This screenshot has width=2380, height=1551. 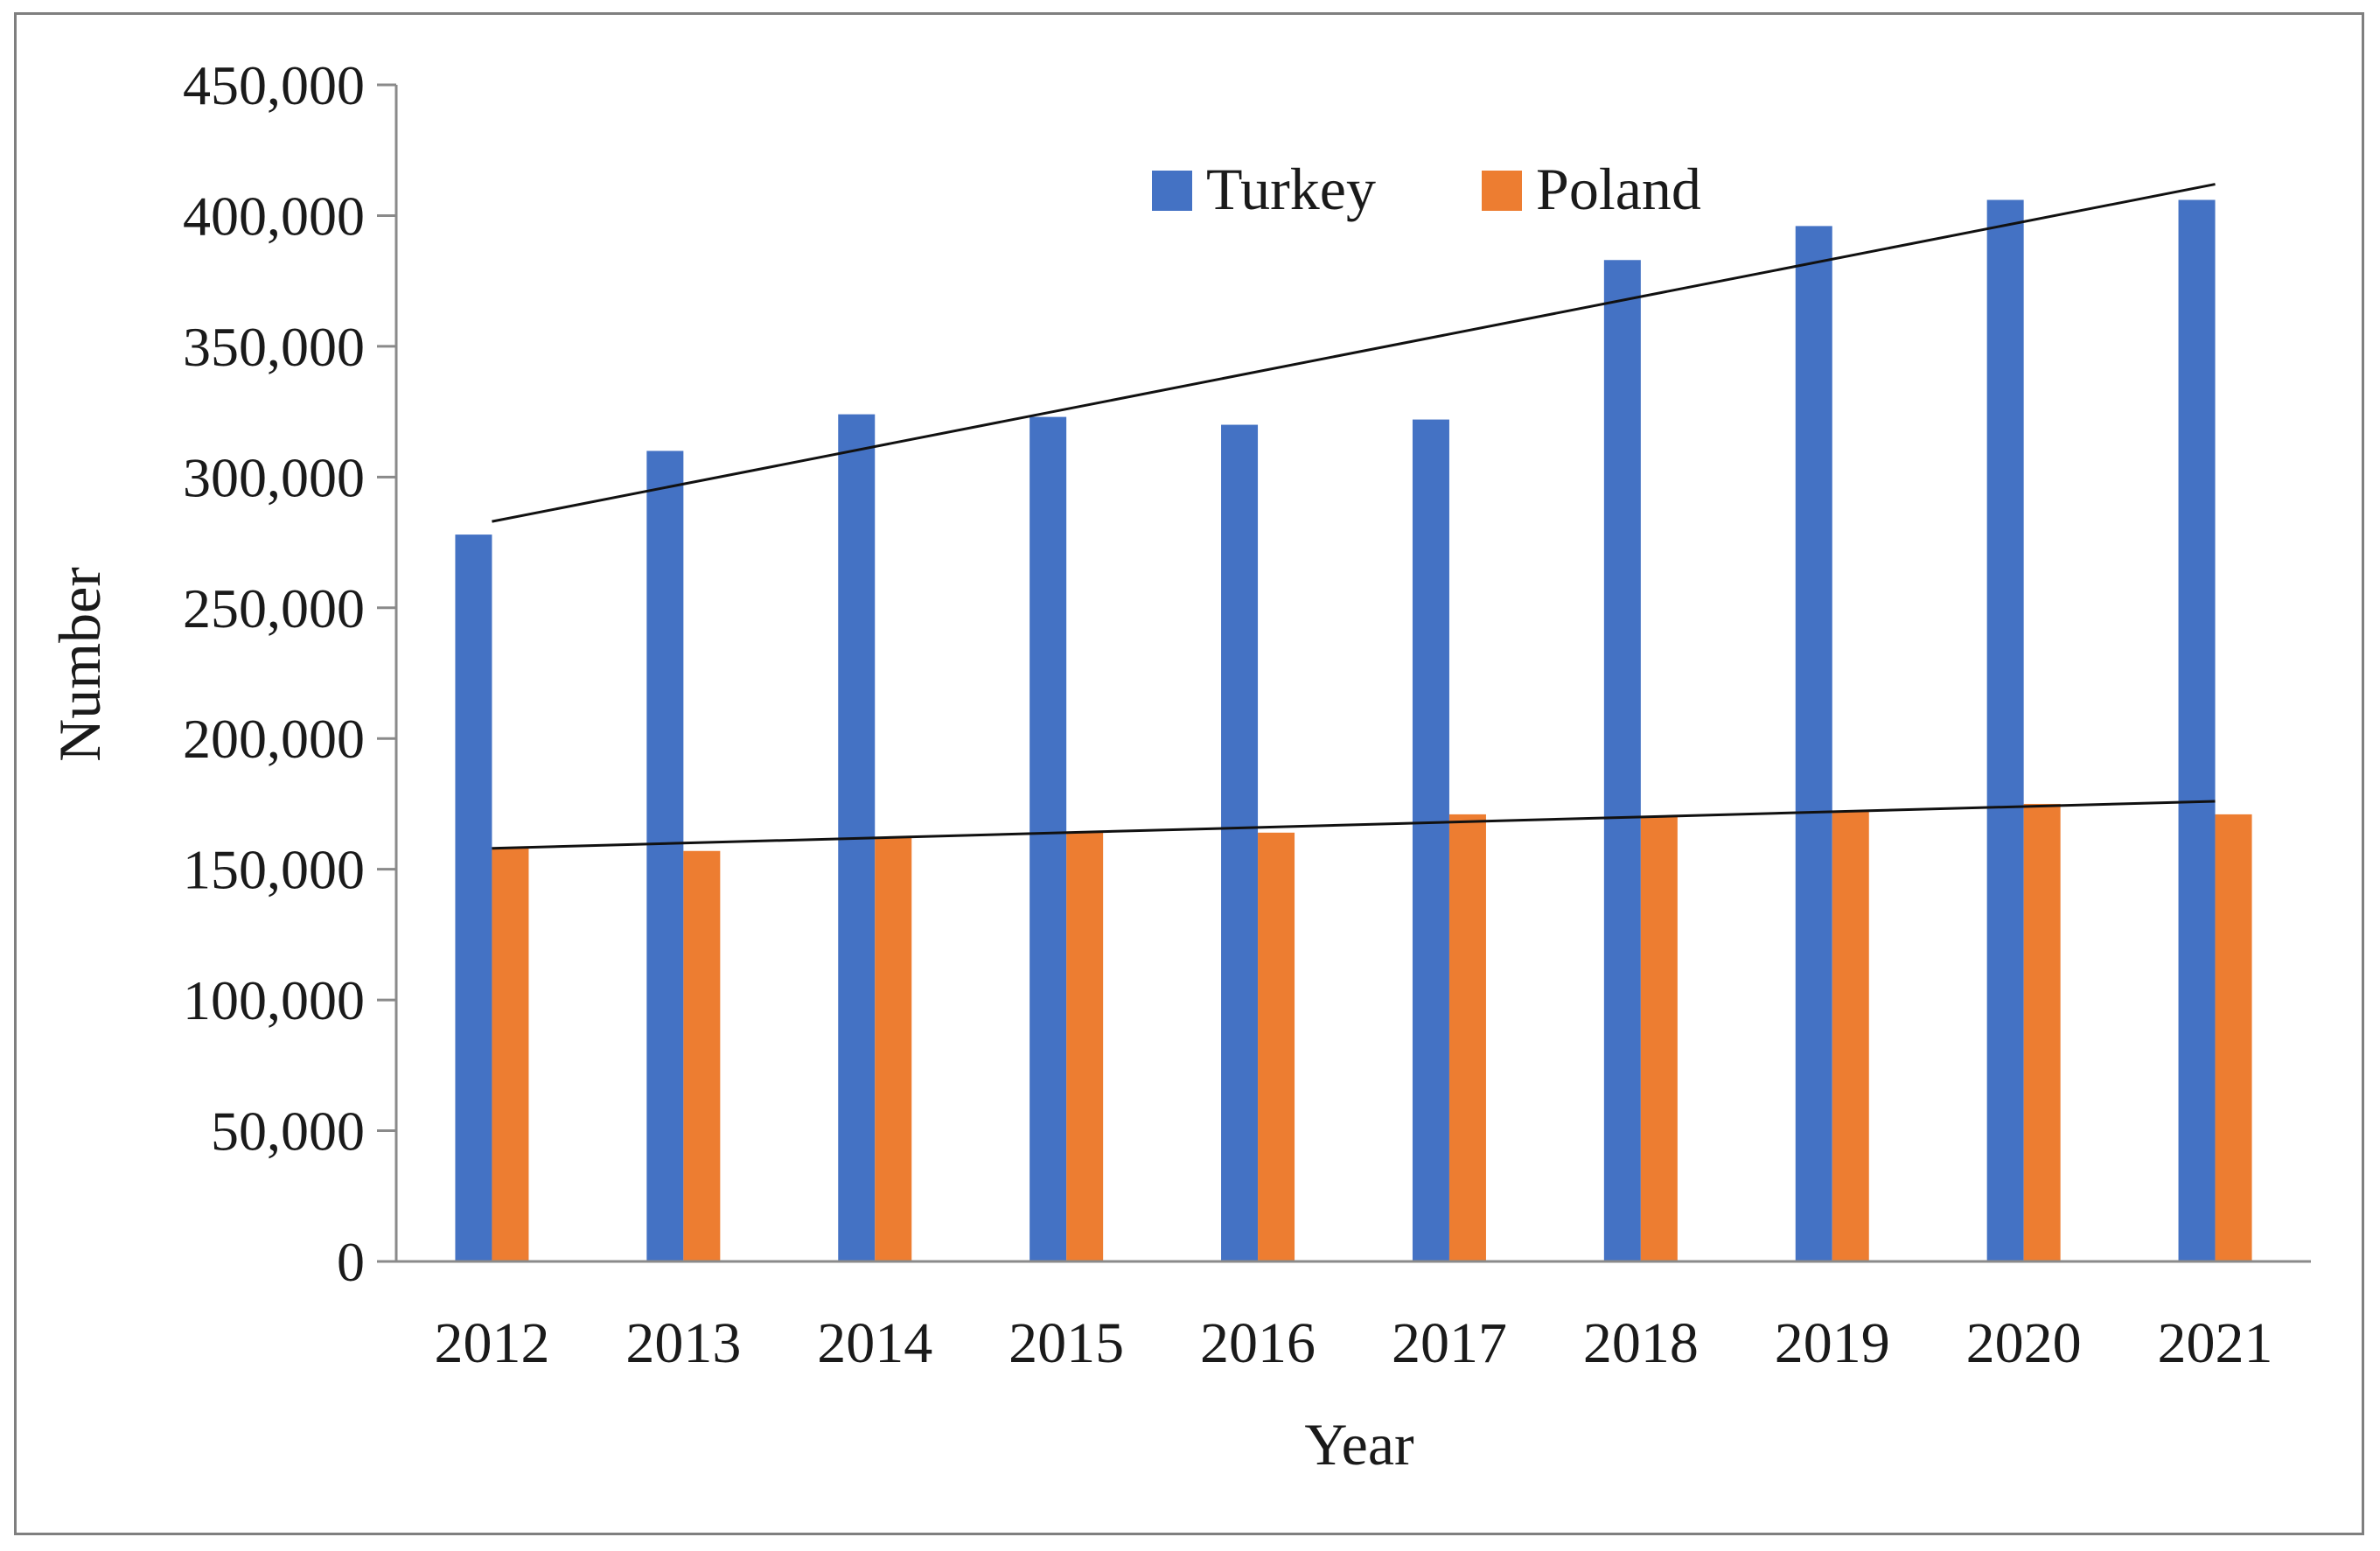 What do you see at coordinates (274, 347) in the screenshot?
I see `y-tick-label: 350,000` at bounding box center [274, 347].